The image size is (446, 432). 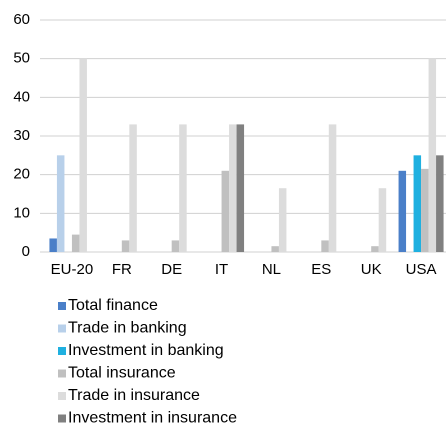 What do you see at coordinates (371, 269) in the screenshot?
I see `x-tick-label: UK` at bounding box center [371, 269].